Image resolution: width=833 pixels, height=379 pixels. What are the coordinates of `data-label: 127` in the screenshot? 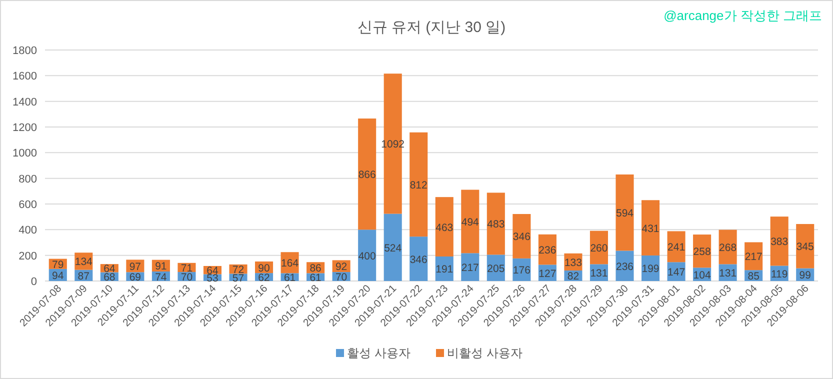 It's located at (547, 274).